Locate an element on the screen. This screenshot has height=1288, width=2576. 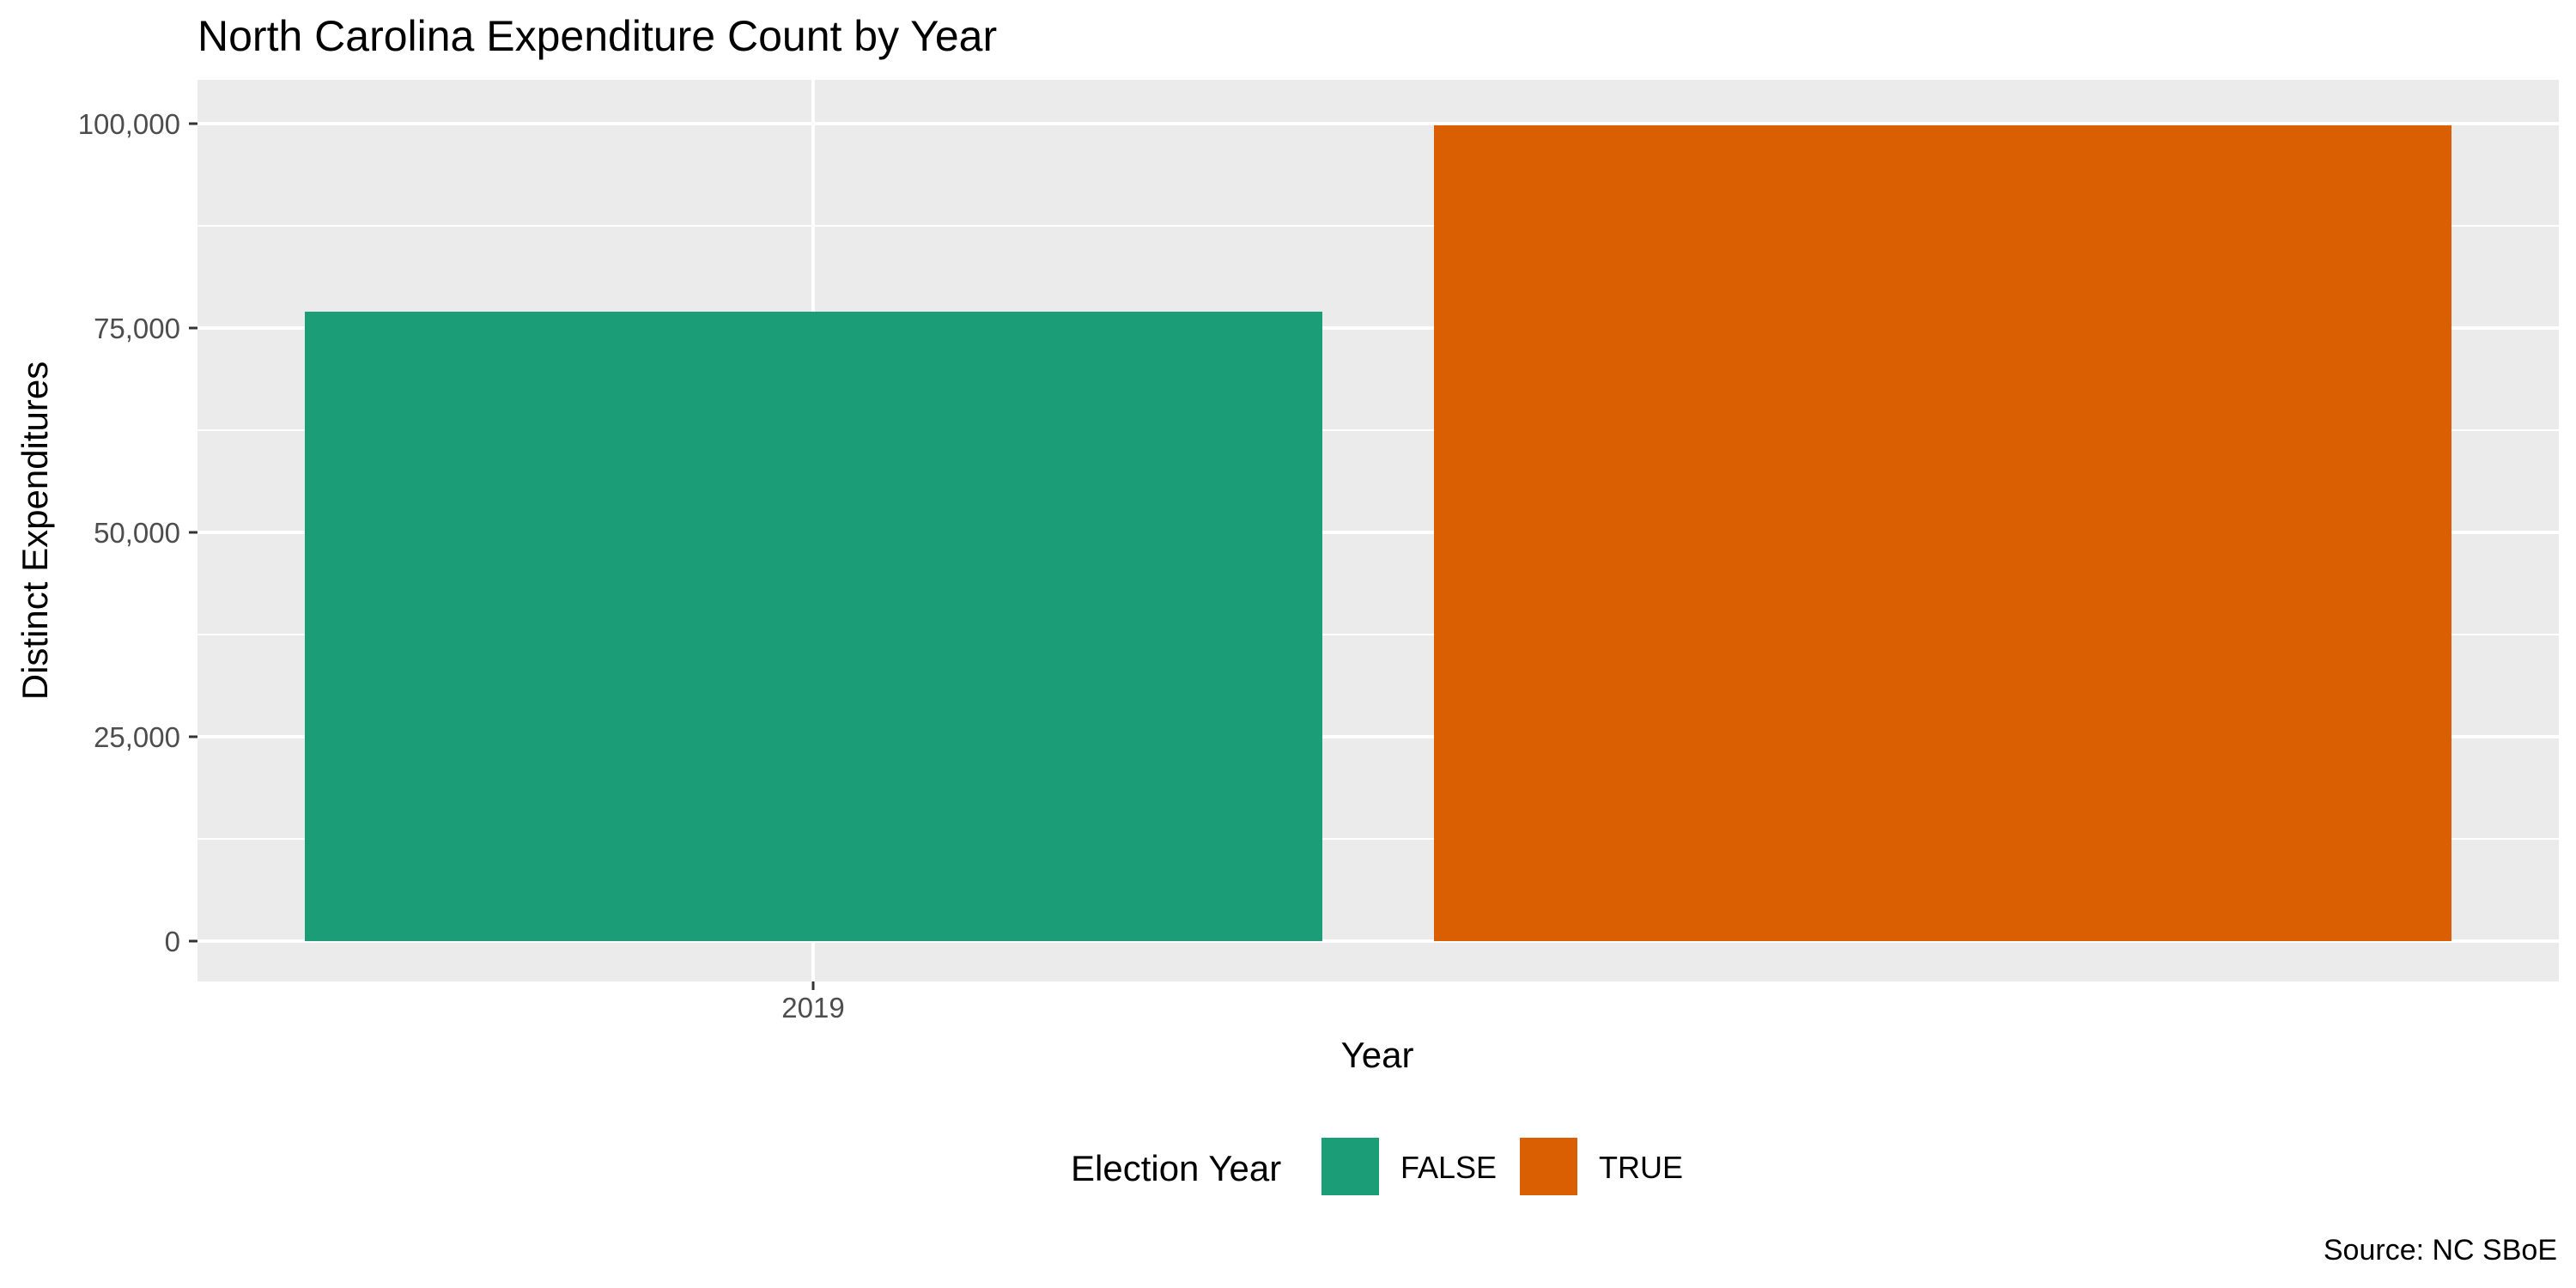
legend-key-false is located at coordinates (1350, 1166).